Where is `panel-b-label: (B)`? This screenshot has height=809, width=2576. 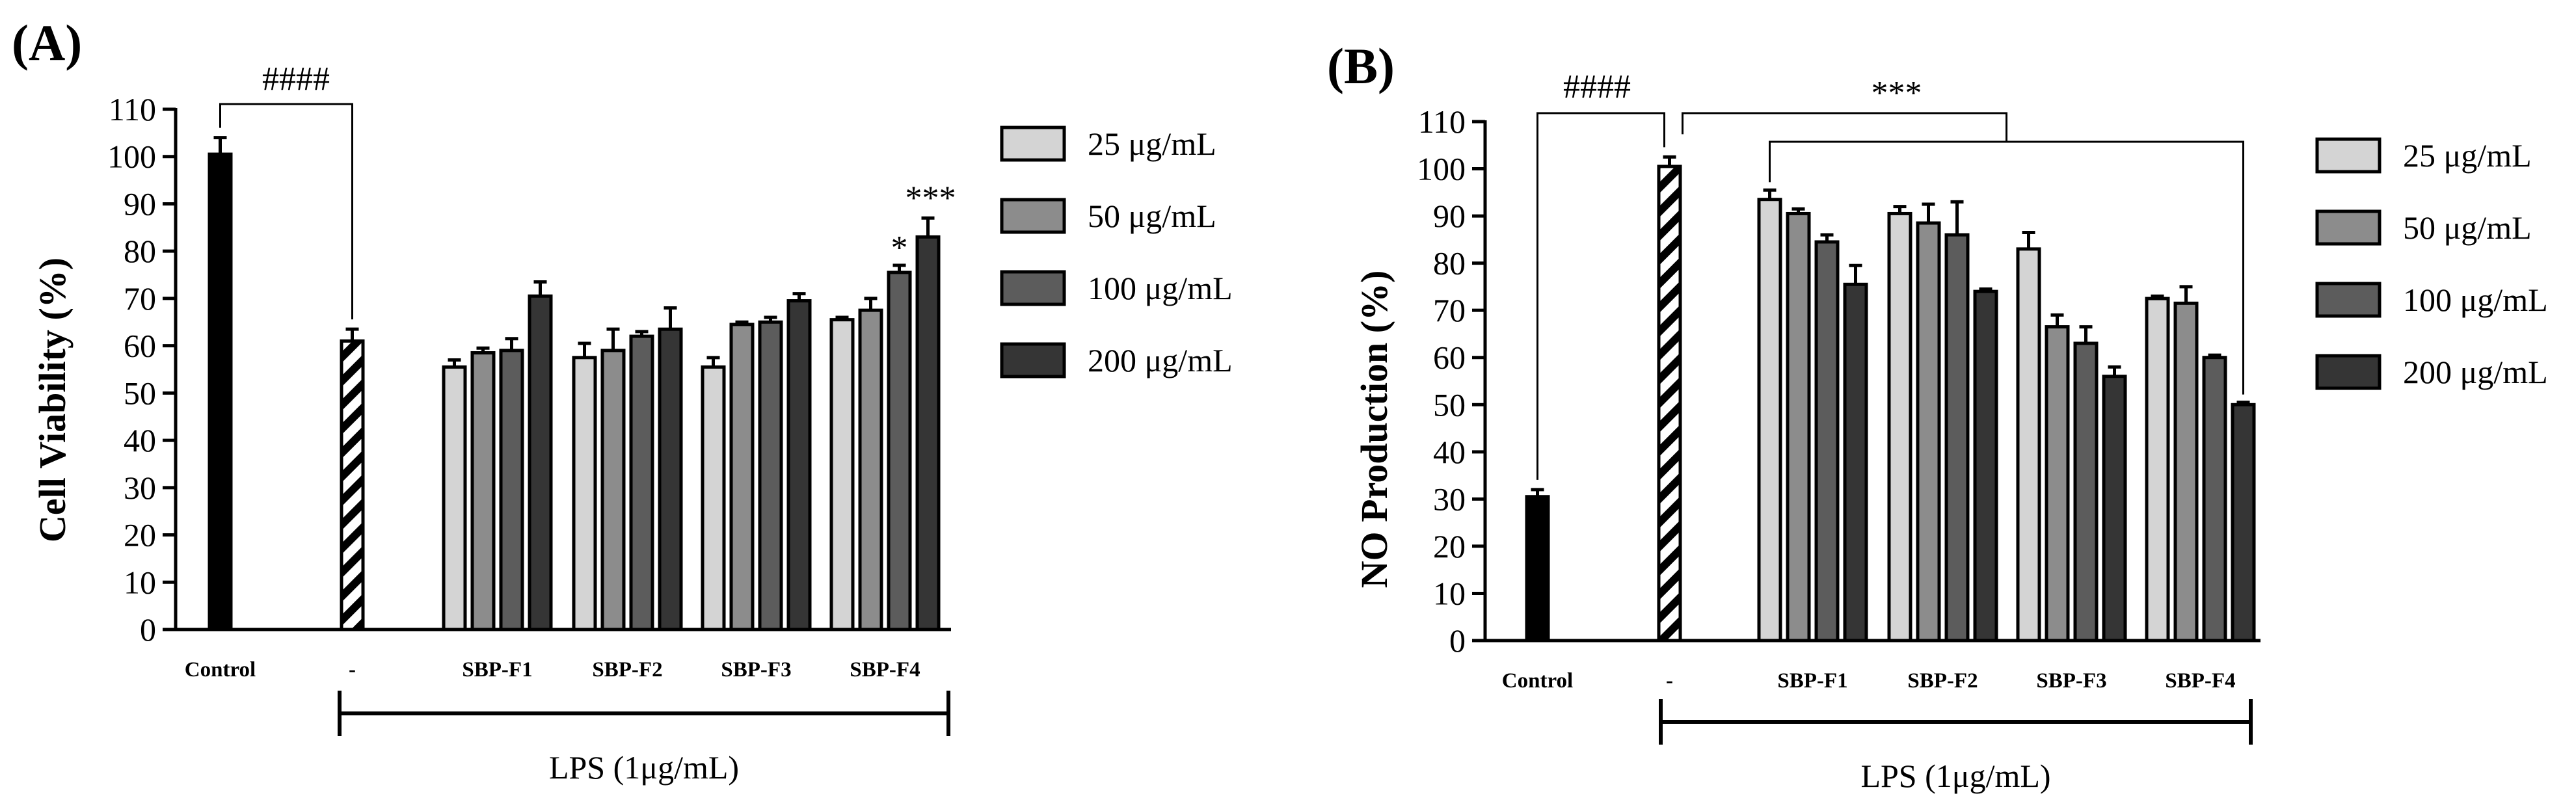
panel-b-label: (B) is located at coordinates (1361, 66).